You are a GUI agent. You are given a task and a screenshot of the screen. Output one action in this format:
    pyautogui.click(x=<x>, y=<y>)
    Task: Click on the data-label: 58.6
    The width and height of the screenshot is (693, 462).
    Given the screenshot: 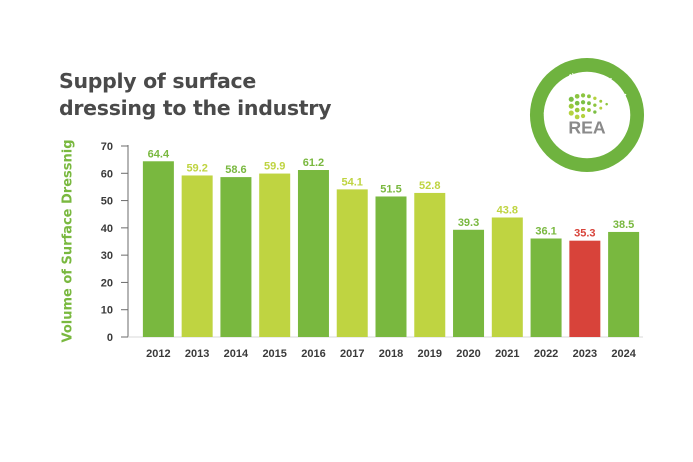 What is the action you would take?
    pyautogui.click(x=235, y=170)
    